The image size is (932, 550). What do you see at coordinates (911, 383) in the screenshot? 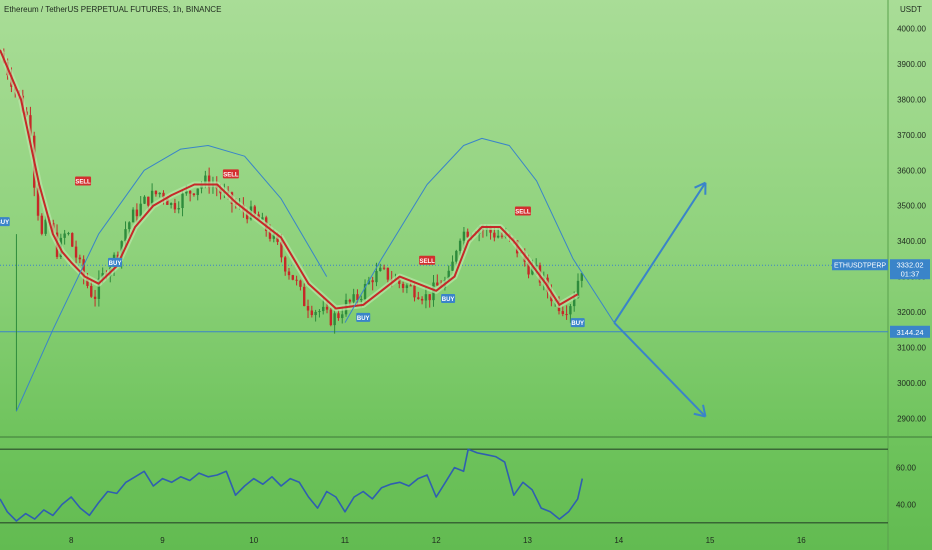
I see `price-tick-label: 3000.00` at bounding box center [911, 383].